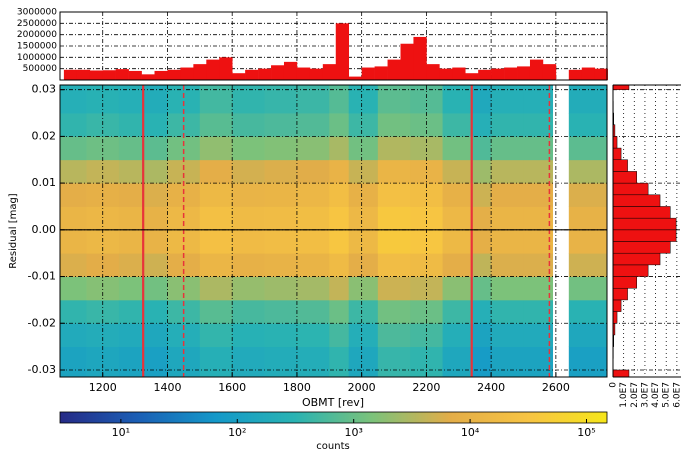 The image size is (681, 452). I want to click on y-tick-label: 1000000, so click(37, 58).